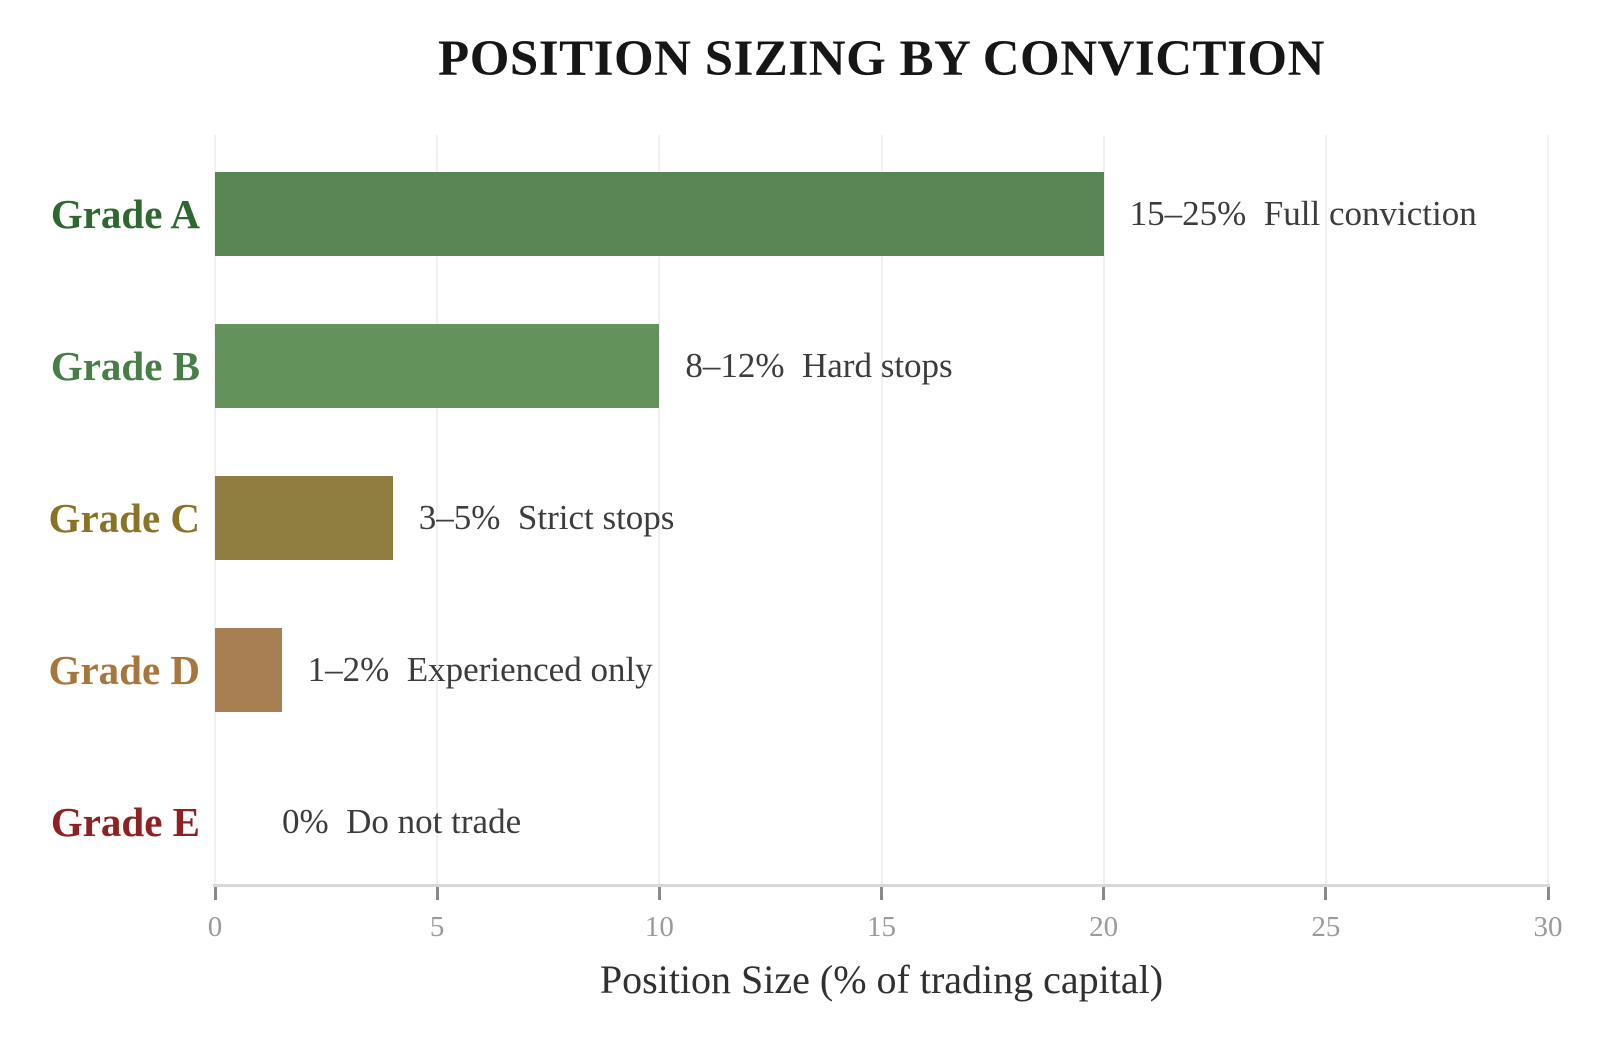 This screenshot has width=1610, height=1042. Describe the element at coordinates (402, 821) in the screenshot. I see `bar-annotation: 0% Do not trade` at that location.